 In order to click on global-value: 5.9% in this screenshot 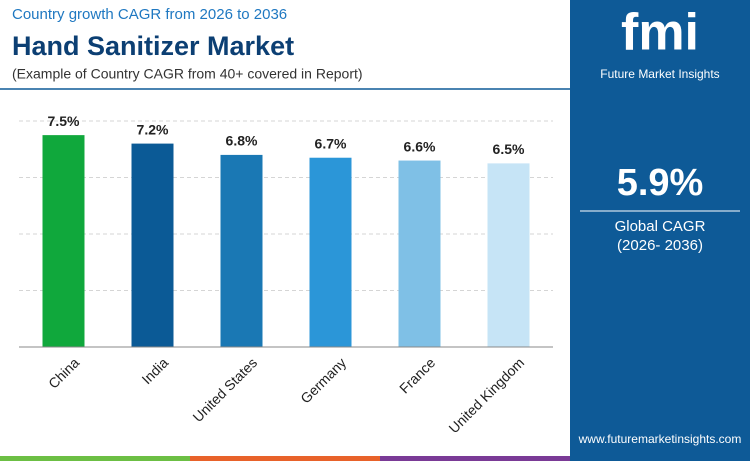, I will do `click(660, 183)`.